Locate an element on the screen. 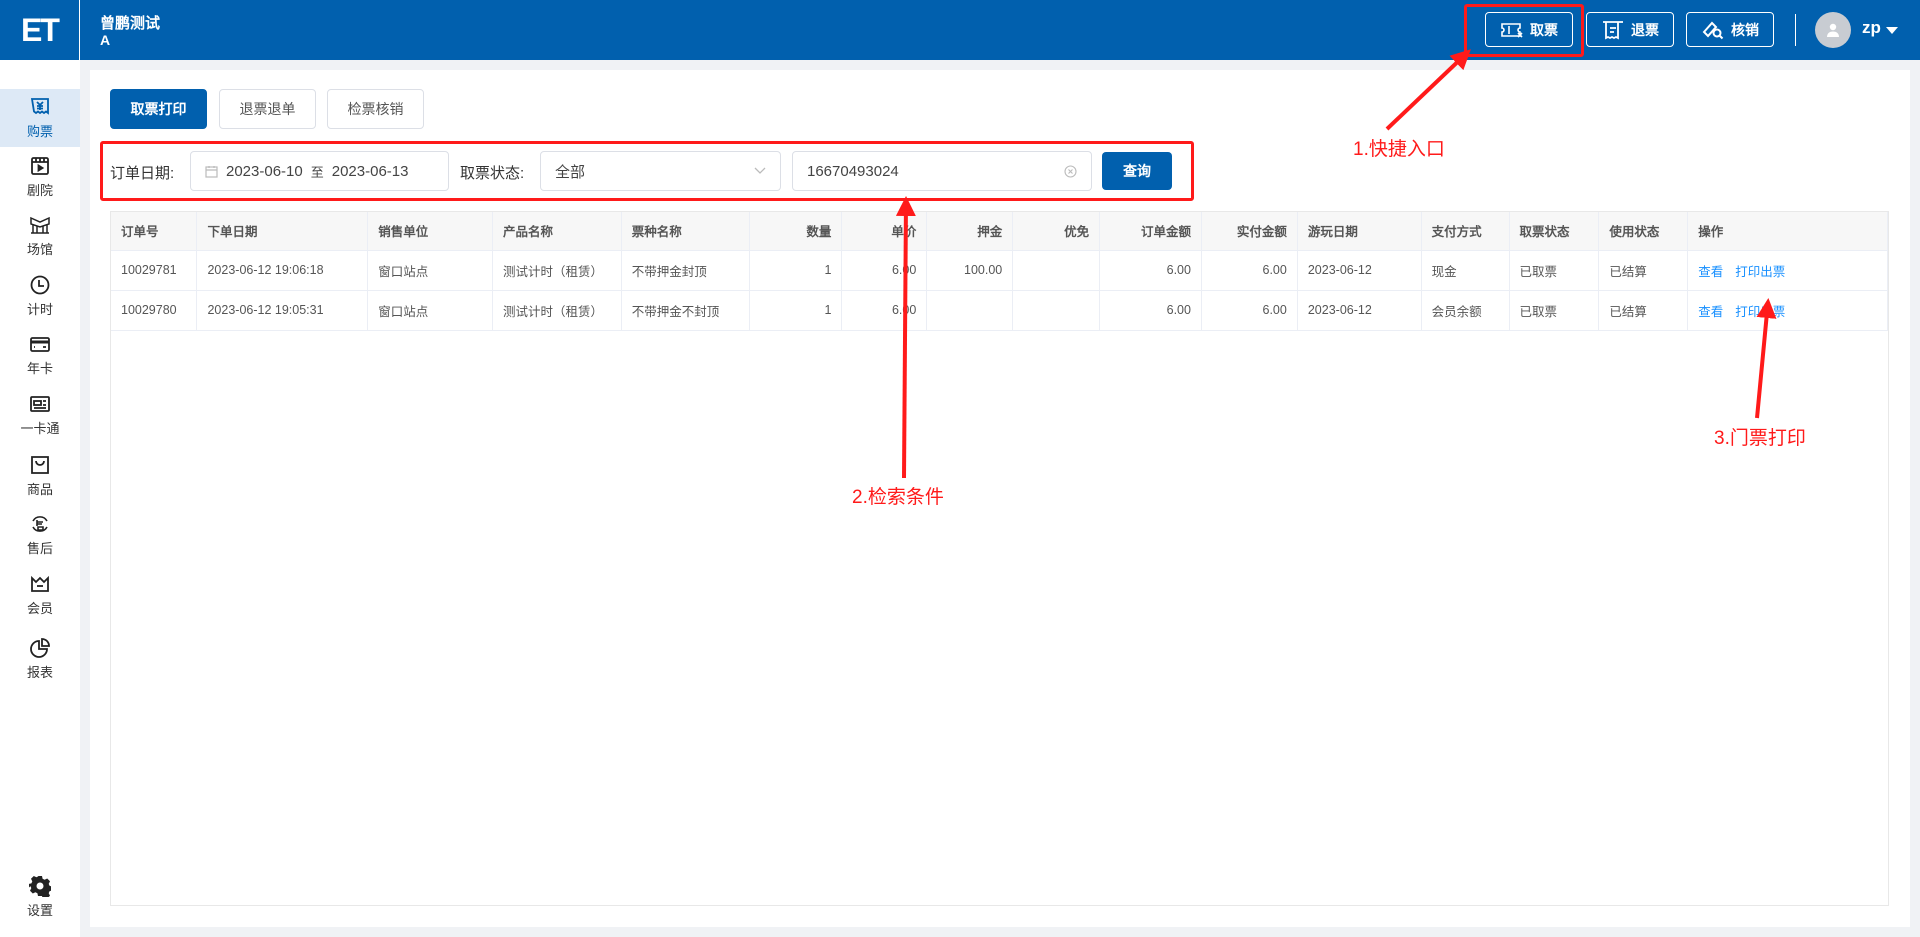 The image size is (1920, 937). clear-icon is located at coordinates (1070, 171).